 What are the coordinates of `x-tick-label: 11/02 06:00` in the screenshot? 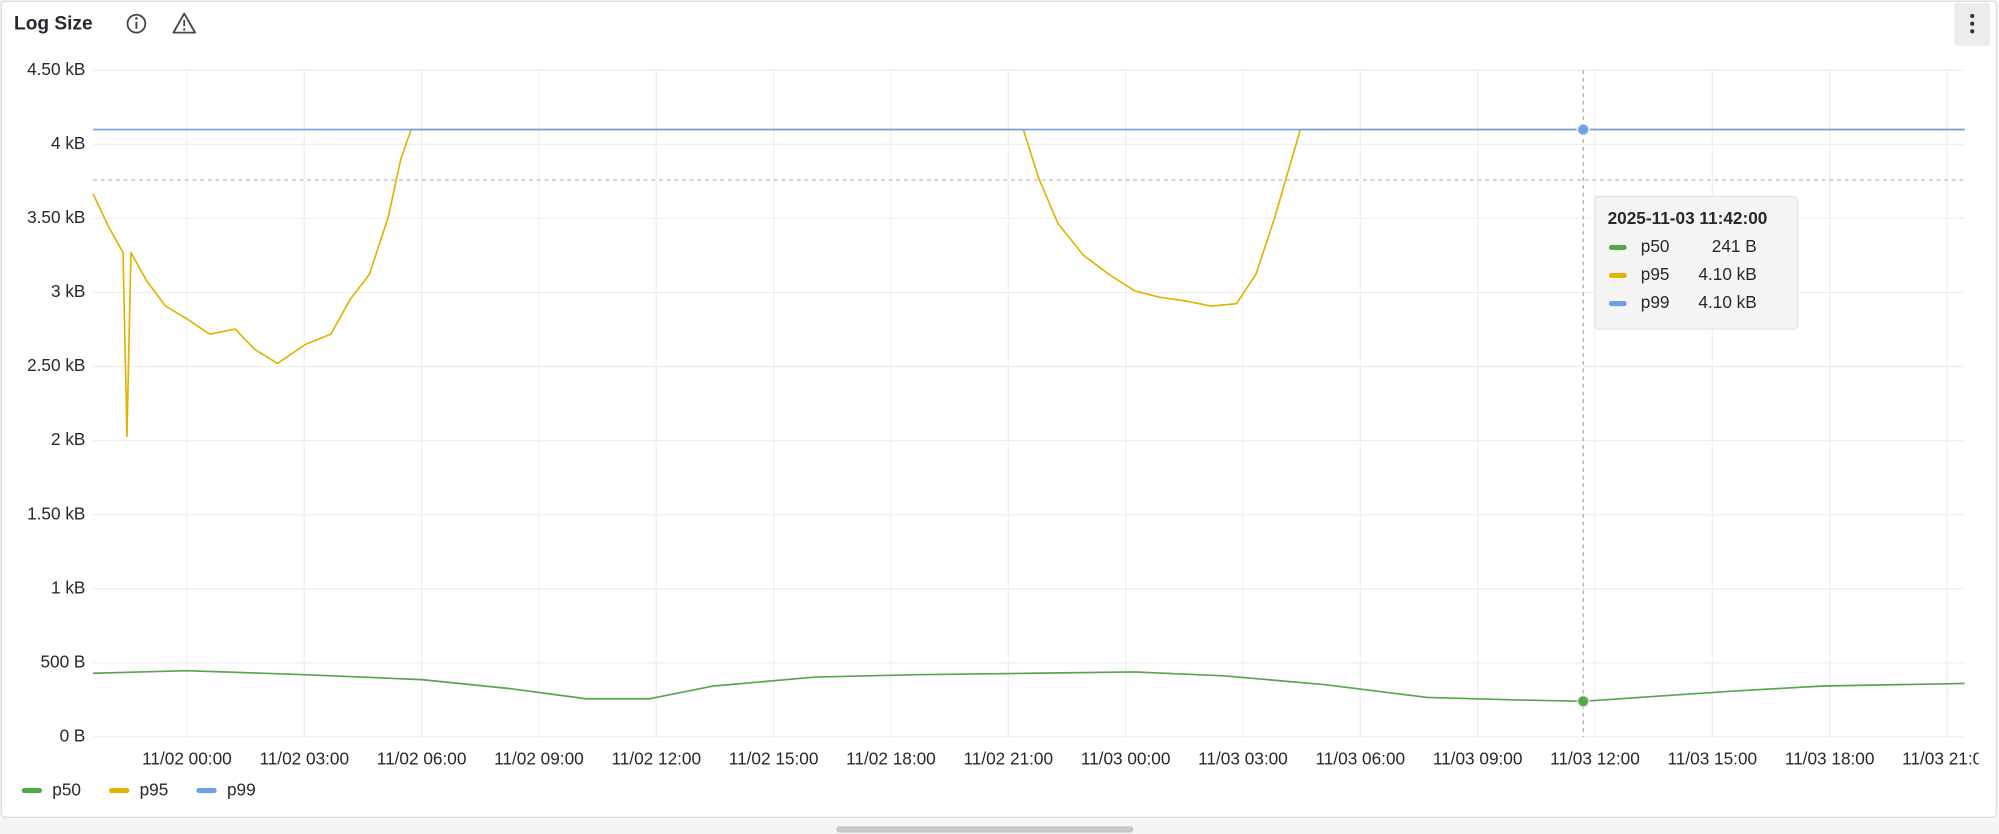 It's located at (422, 758).